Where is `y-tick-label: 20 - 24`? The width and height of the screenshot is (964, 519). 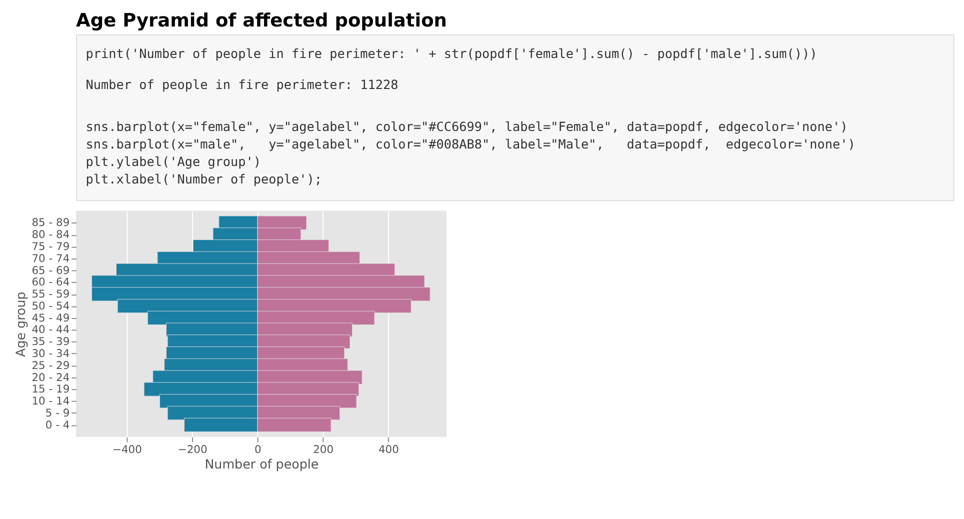
y-tick-label: 20 - 24 is located at coordinates (51, 377).